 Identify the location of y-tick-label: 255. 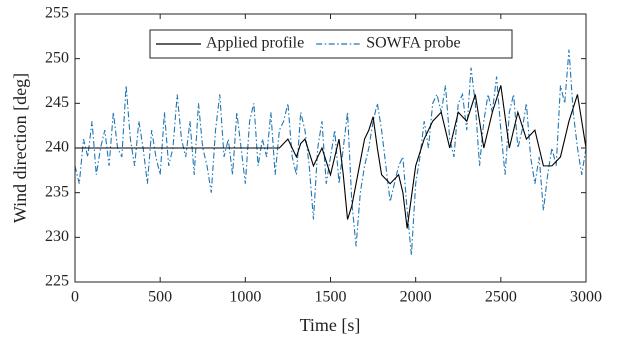
(57, 13).